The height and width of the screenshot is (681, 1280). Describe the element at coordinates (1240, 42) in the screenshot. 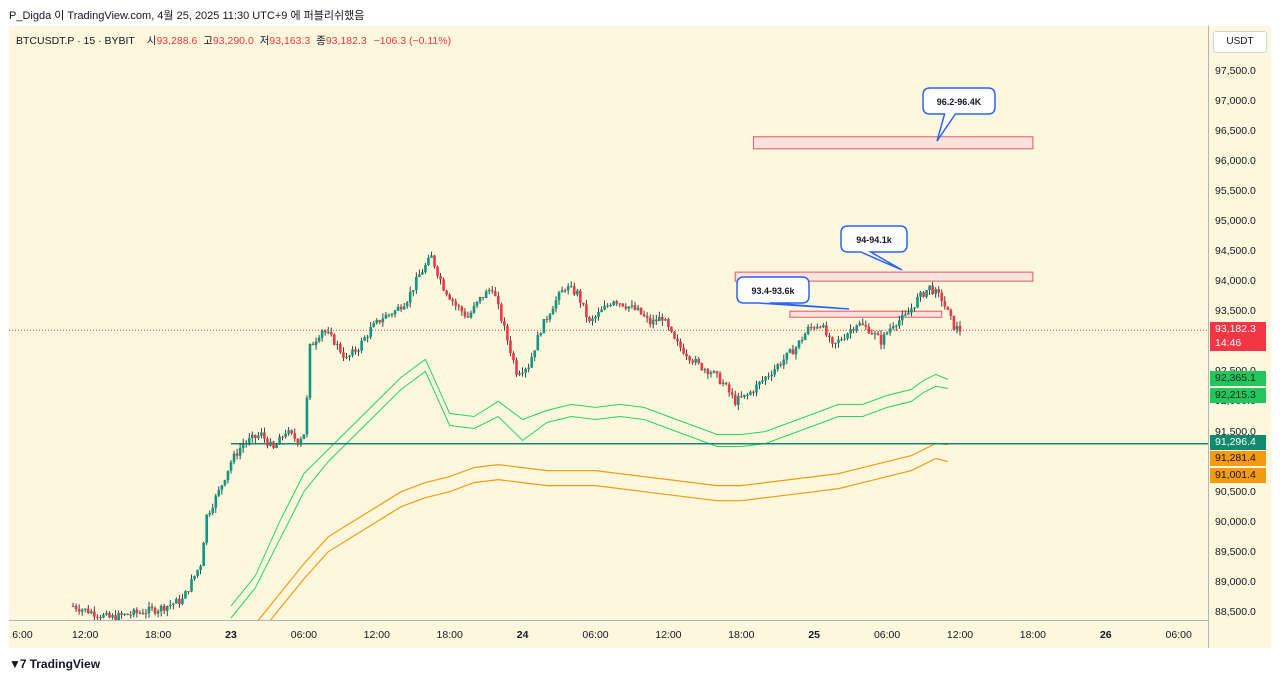

I see `currency-button: USDT` at that location.